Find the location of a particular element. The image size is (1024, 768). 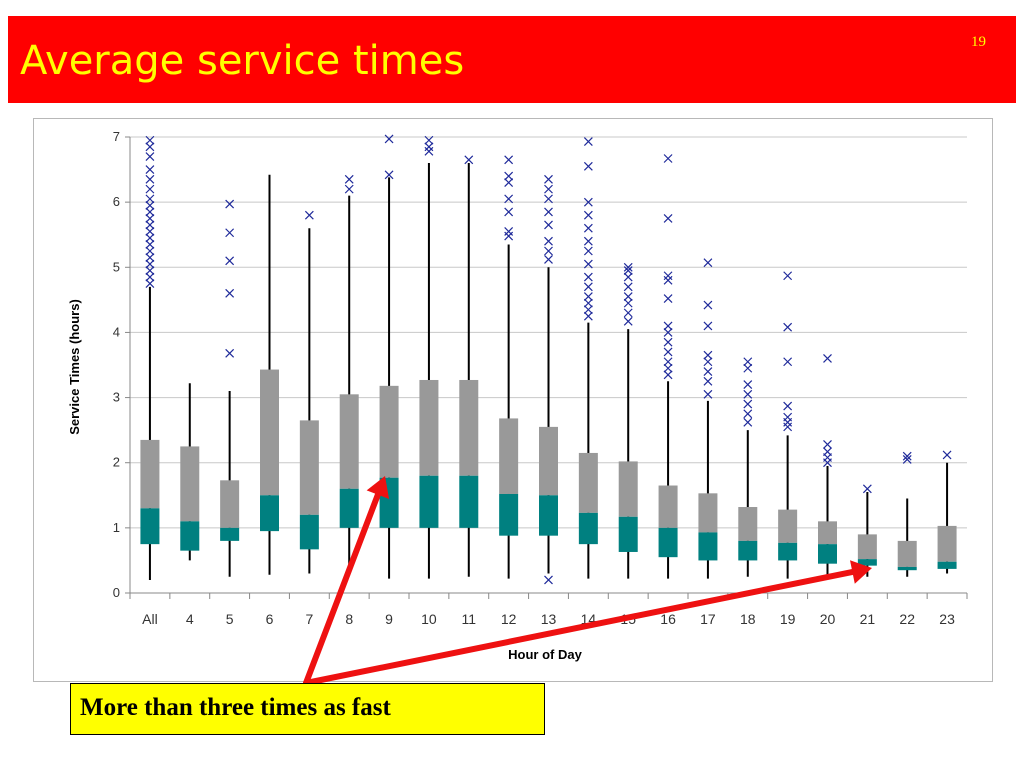

x-tick-label: 4 is located at coordinates (190, 619).